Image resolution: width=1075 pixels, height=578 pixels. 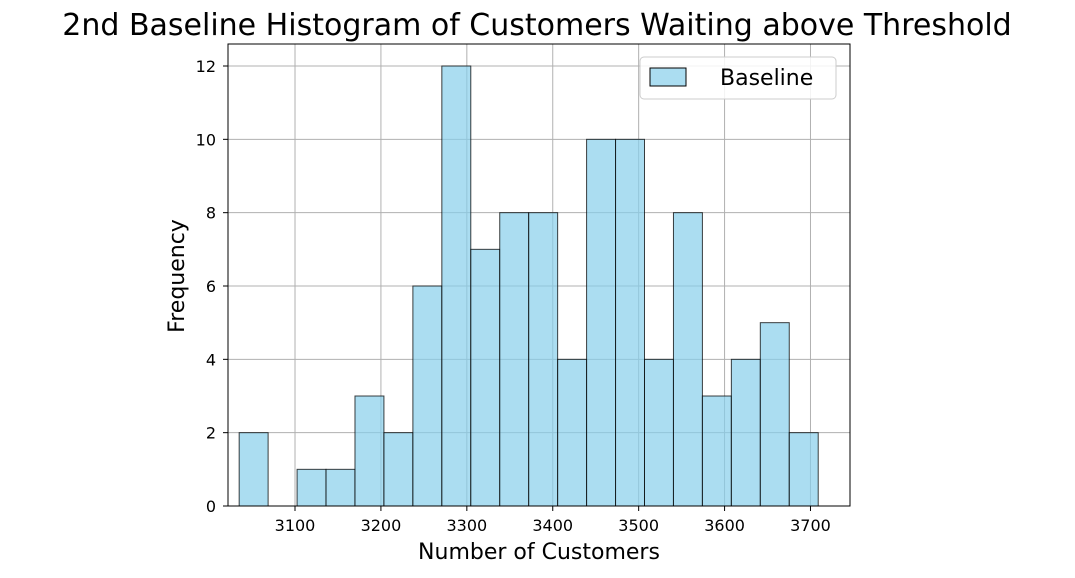 What do you see at coordinates (539, 552) in the screenshot?
I see `x-axis-label: Number of Customers` at bounding box center [539, 552].